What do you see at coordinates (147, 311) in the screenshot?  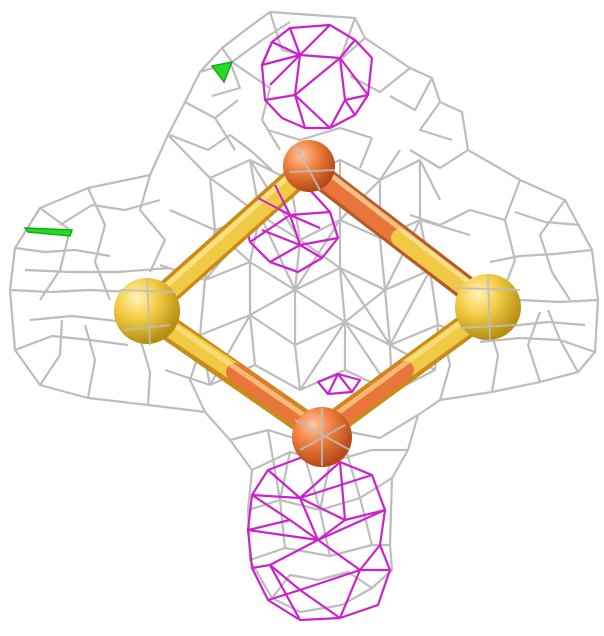 I see `sulfur-atom-left` at bounding box center [147, 311].